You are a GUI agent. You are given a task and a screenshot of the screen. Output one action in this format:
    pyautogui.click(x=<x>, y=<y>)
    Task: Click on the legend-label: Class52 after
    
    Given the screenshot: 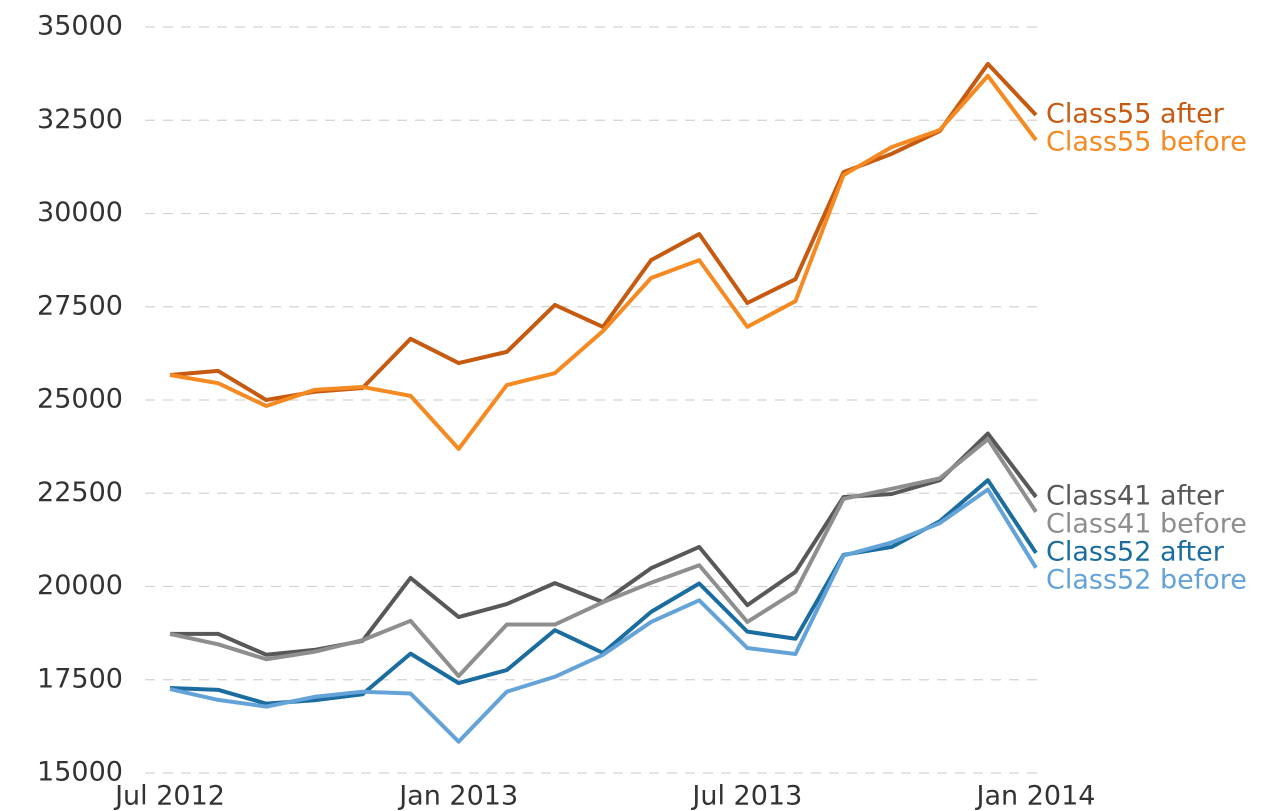 What is the action you would take?
    pyautogui.click(x=1135, y=551)
    